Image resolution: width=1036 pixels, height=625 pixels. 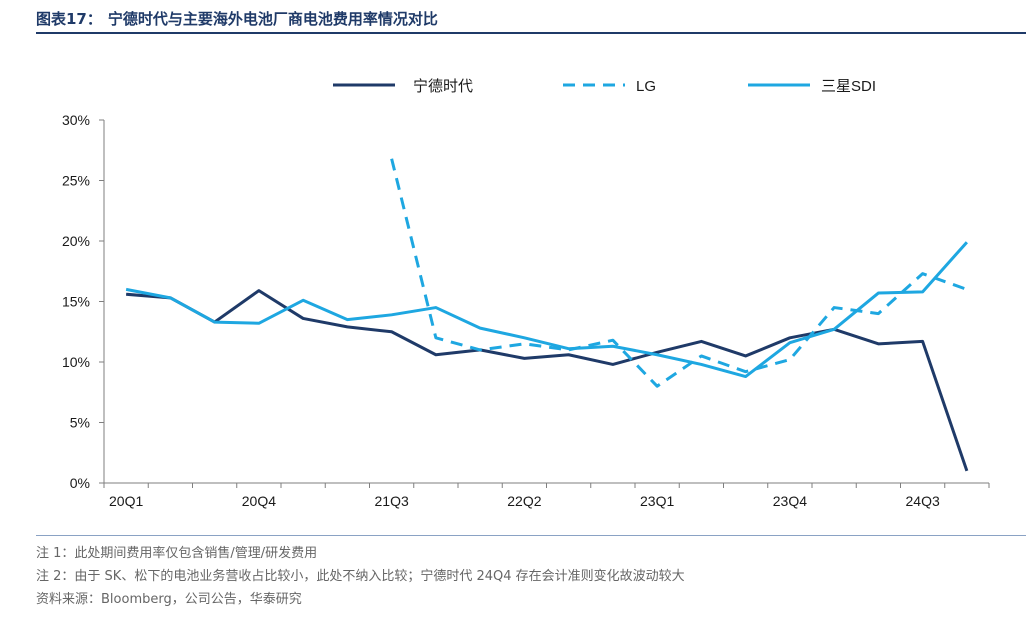 What do you see at coordinates (76, 241) in the screenshot?
I see `y-tick-label: 20%` at bounding box center [76, 241].